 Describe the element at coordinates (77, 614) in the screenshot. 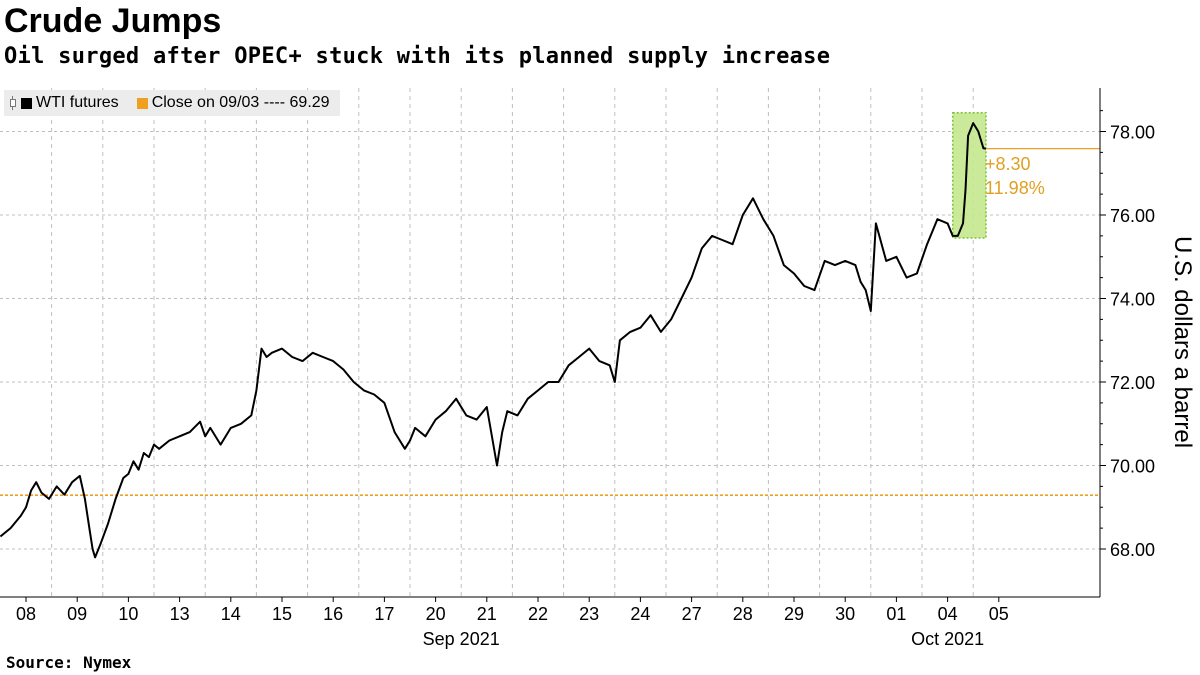

I see `x-tick-label: 09` at that location.